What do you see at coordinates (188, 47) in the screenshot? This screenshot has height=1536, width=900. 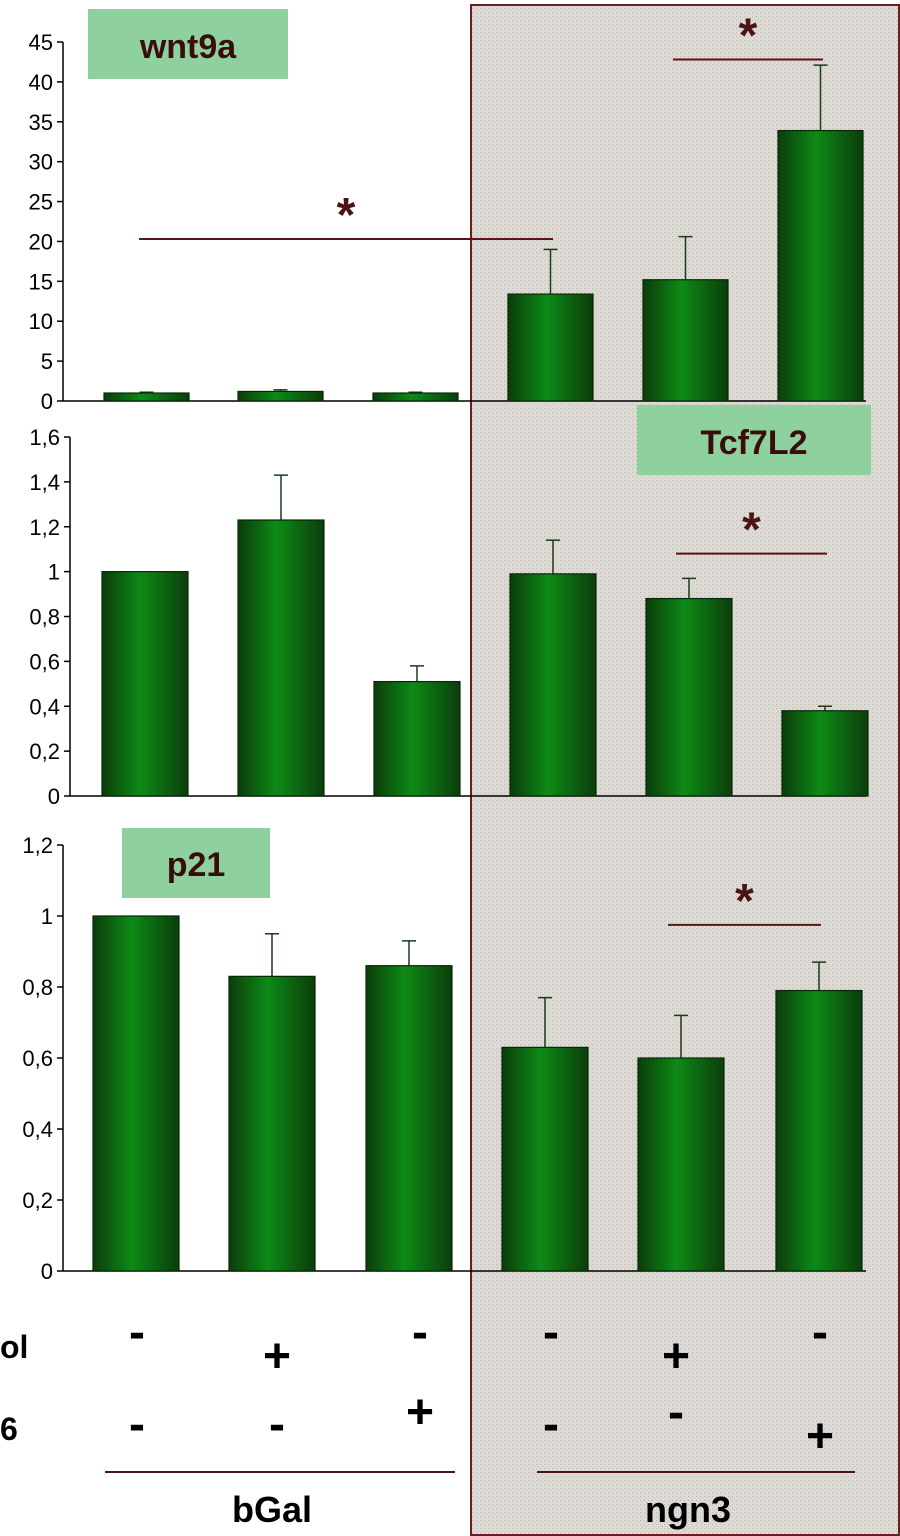 I see `gene-label: wnt9a` at bounding box center [188, 47].